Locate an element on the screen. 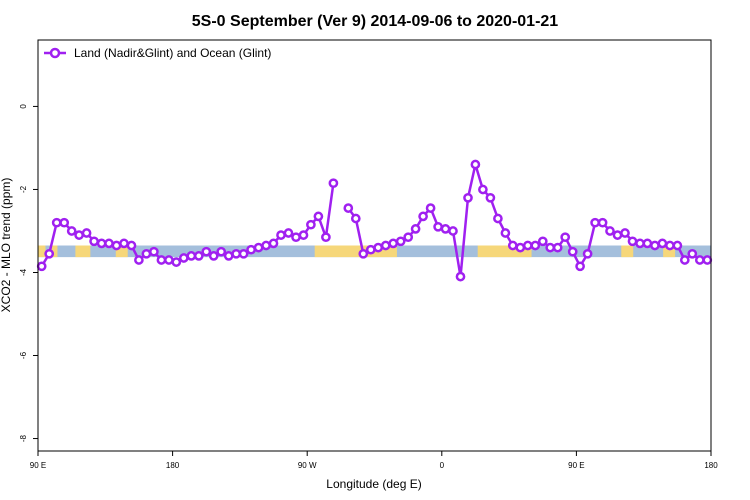  series-line is located at coordinates (527, 220).